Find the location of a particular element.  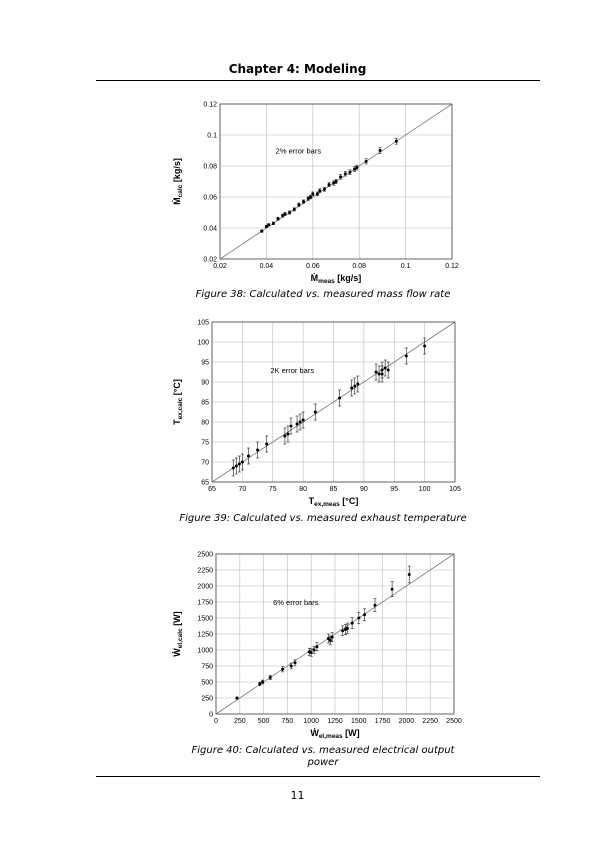

y-tick-label: 85 is located at coordinates (205, 403).